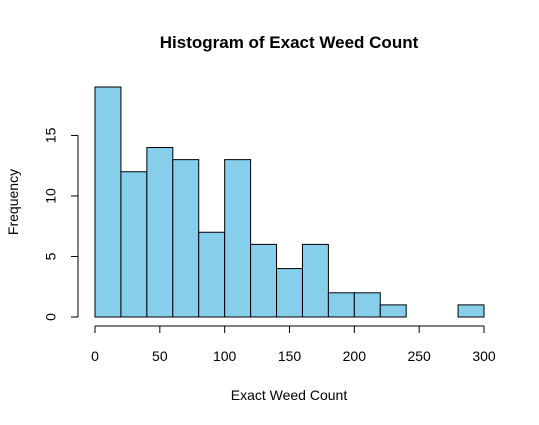 The height and width of the screenshot is (425, 539). I want to click on y-axis-label: Frequency, so click(13, 202).